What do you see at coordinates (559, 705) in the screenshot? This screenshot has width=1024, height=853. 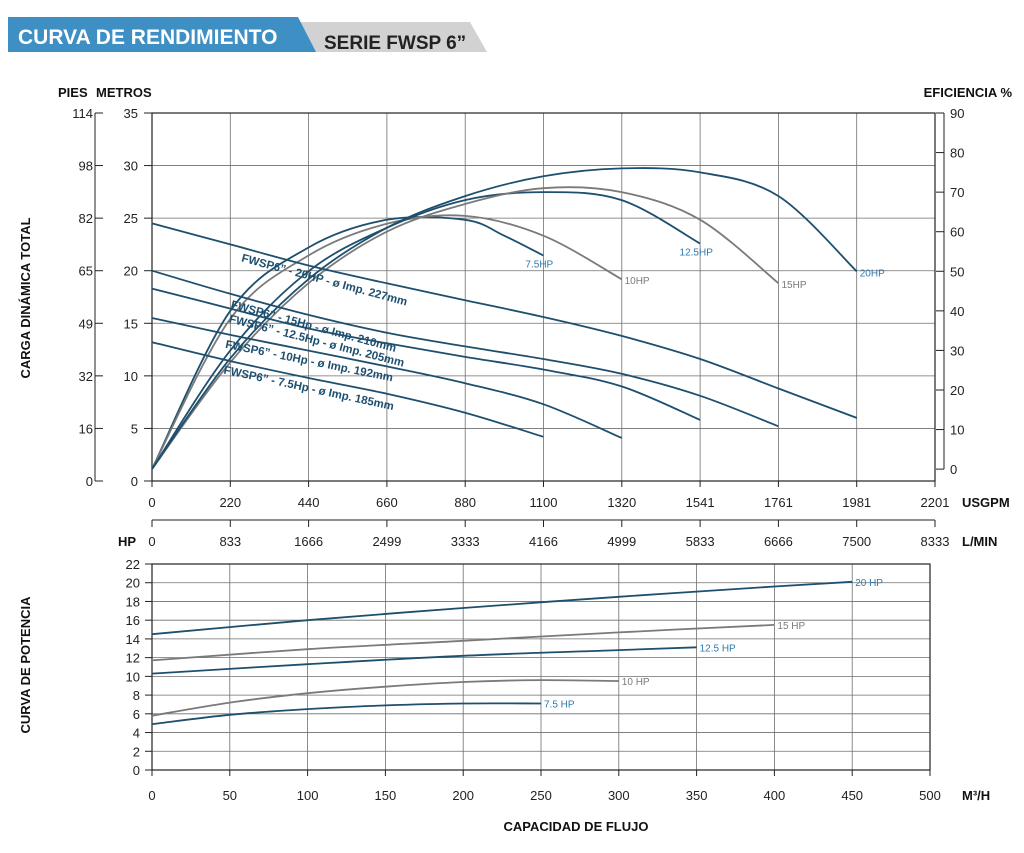 I see `power-curve-label: 7.5 HP` at bounding box center [559, 705].